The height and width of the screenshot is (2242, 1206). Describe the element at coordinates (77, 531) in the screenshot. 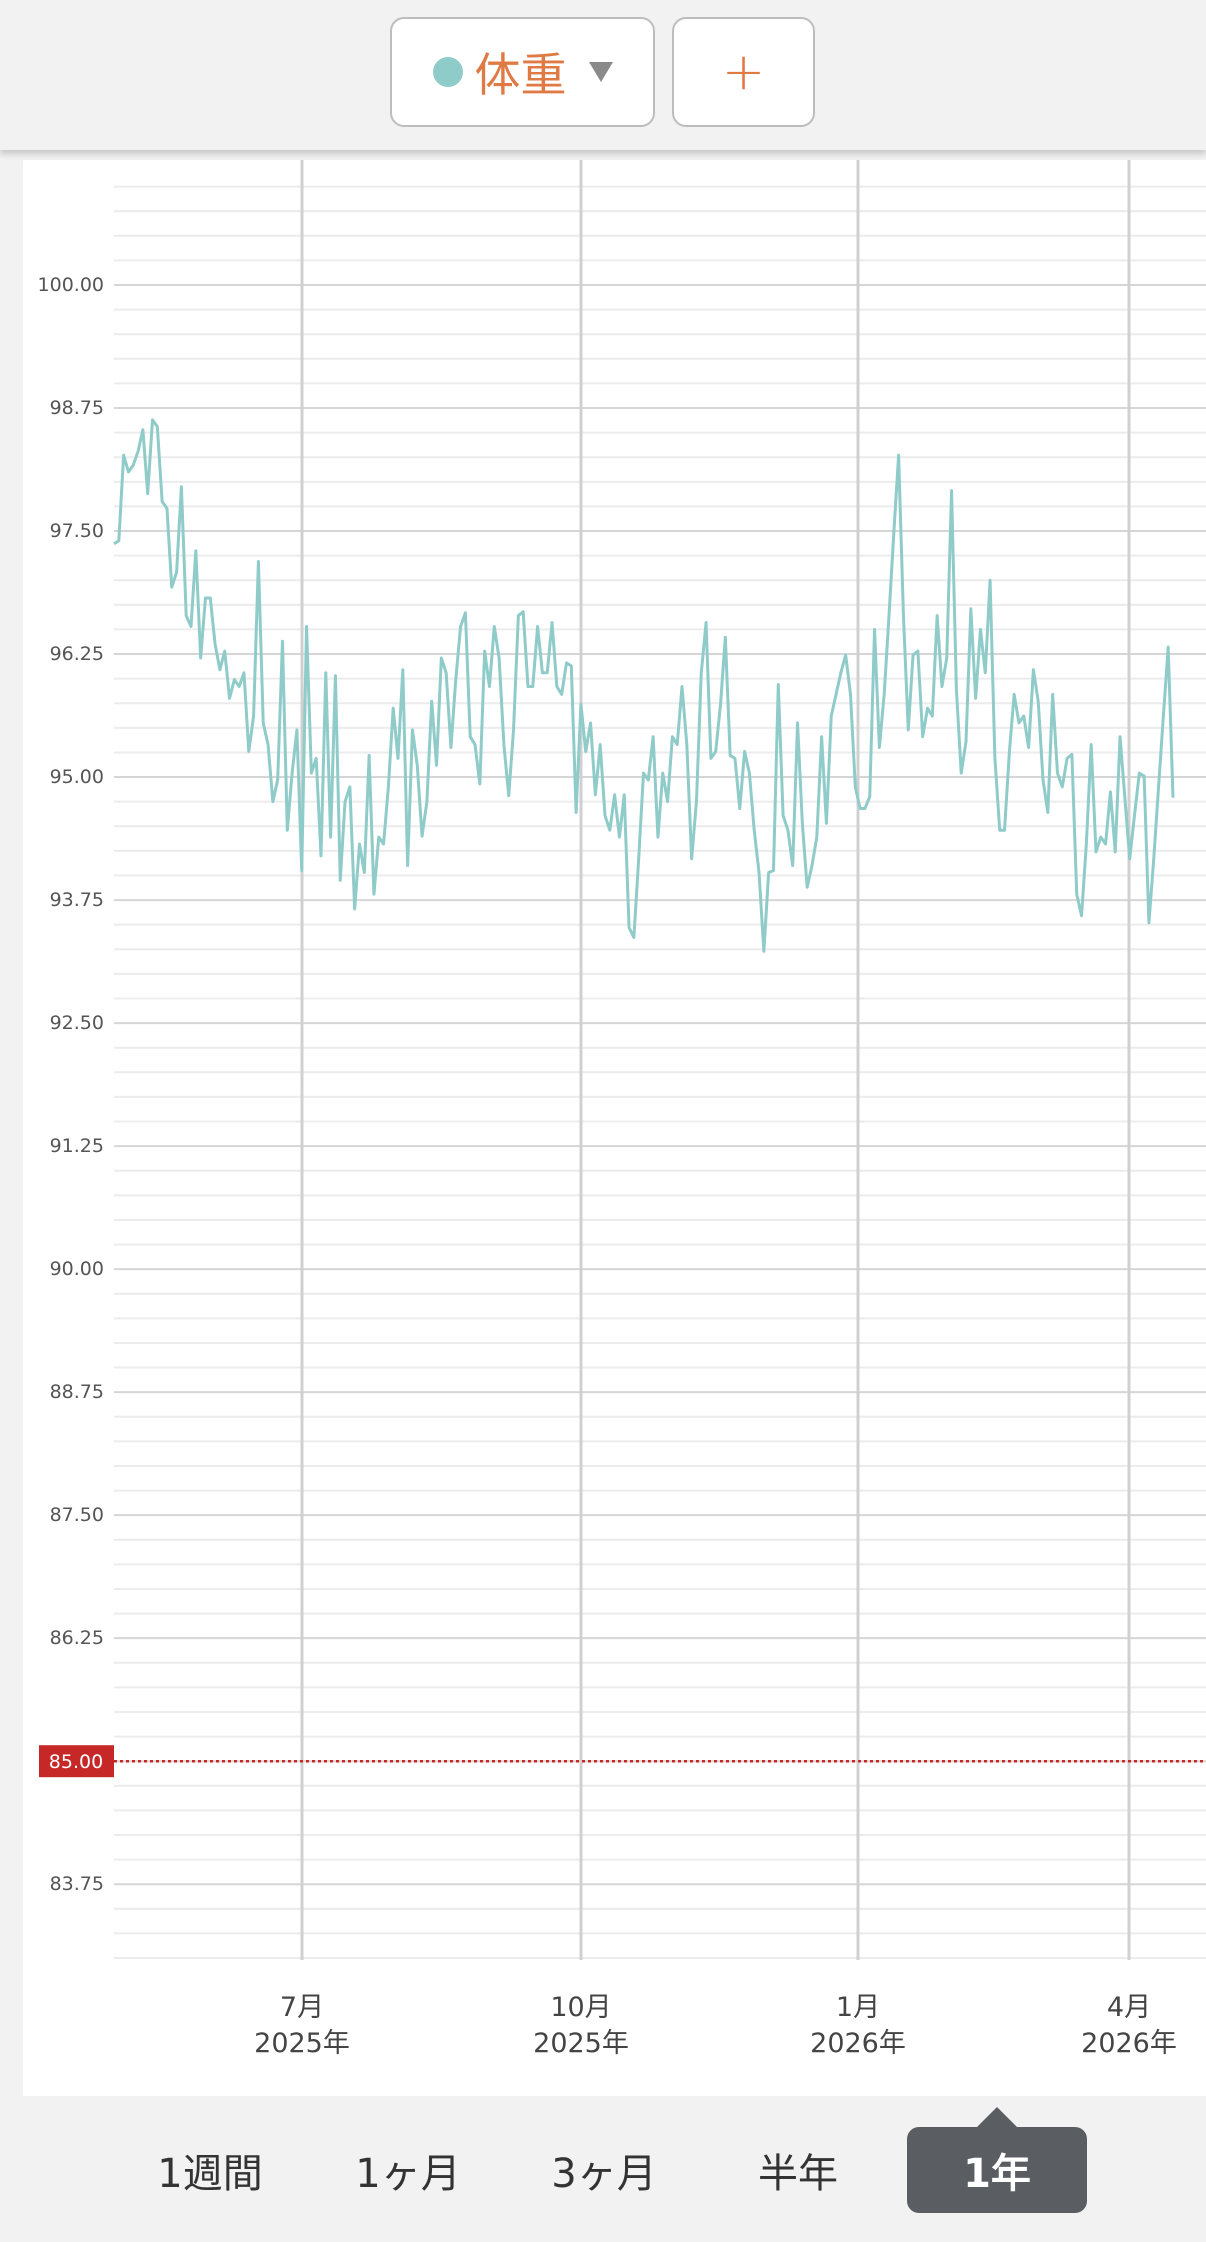

I see `y-tick-label: 97.50` at that location.